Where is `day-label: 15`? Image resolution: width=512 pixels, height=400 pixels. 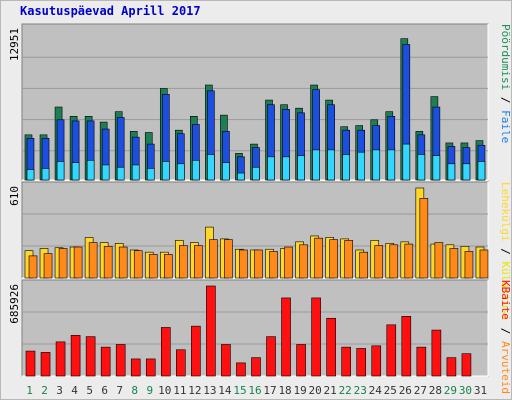
day-label: 15 is located at coordinates (239, 390).